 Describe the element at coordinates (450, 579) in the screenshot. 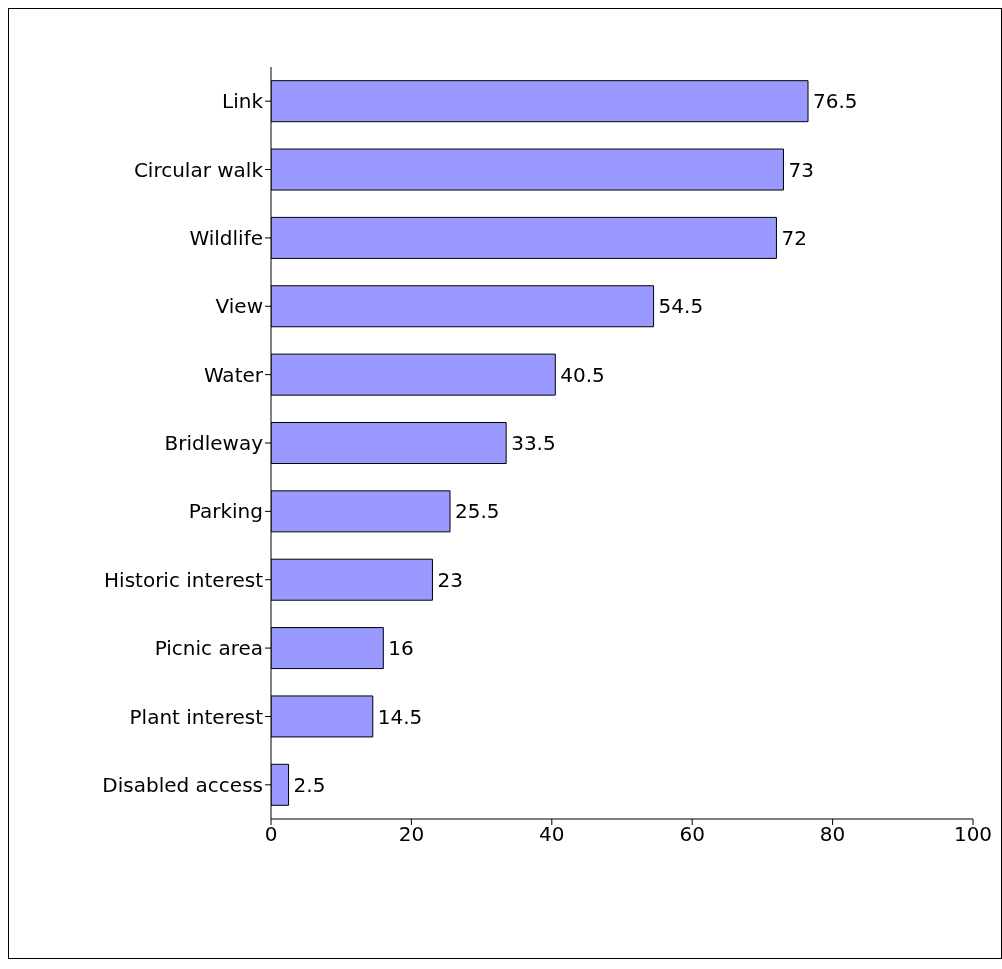

I see `data-label: 23` at that location.